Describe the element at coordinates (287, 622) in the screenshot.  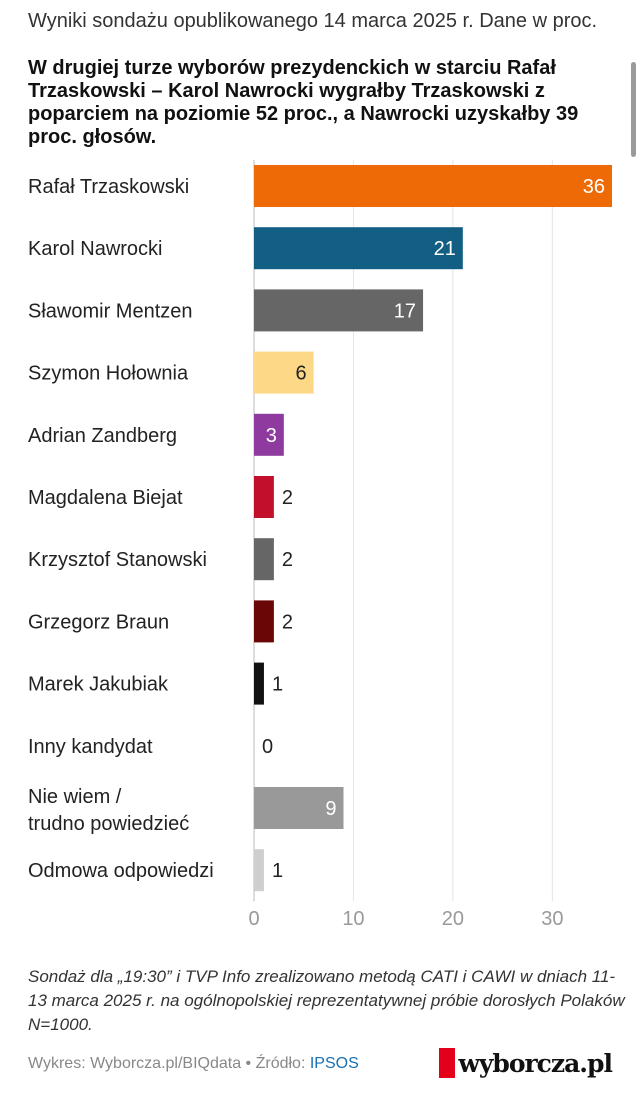
I see `value-label-7: 2` at that location.